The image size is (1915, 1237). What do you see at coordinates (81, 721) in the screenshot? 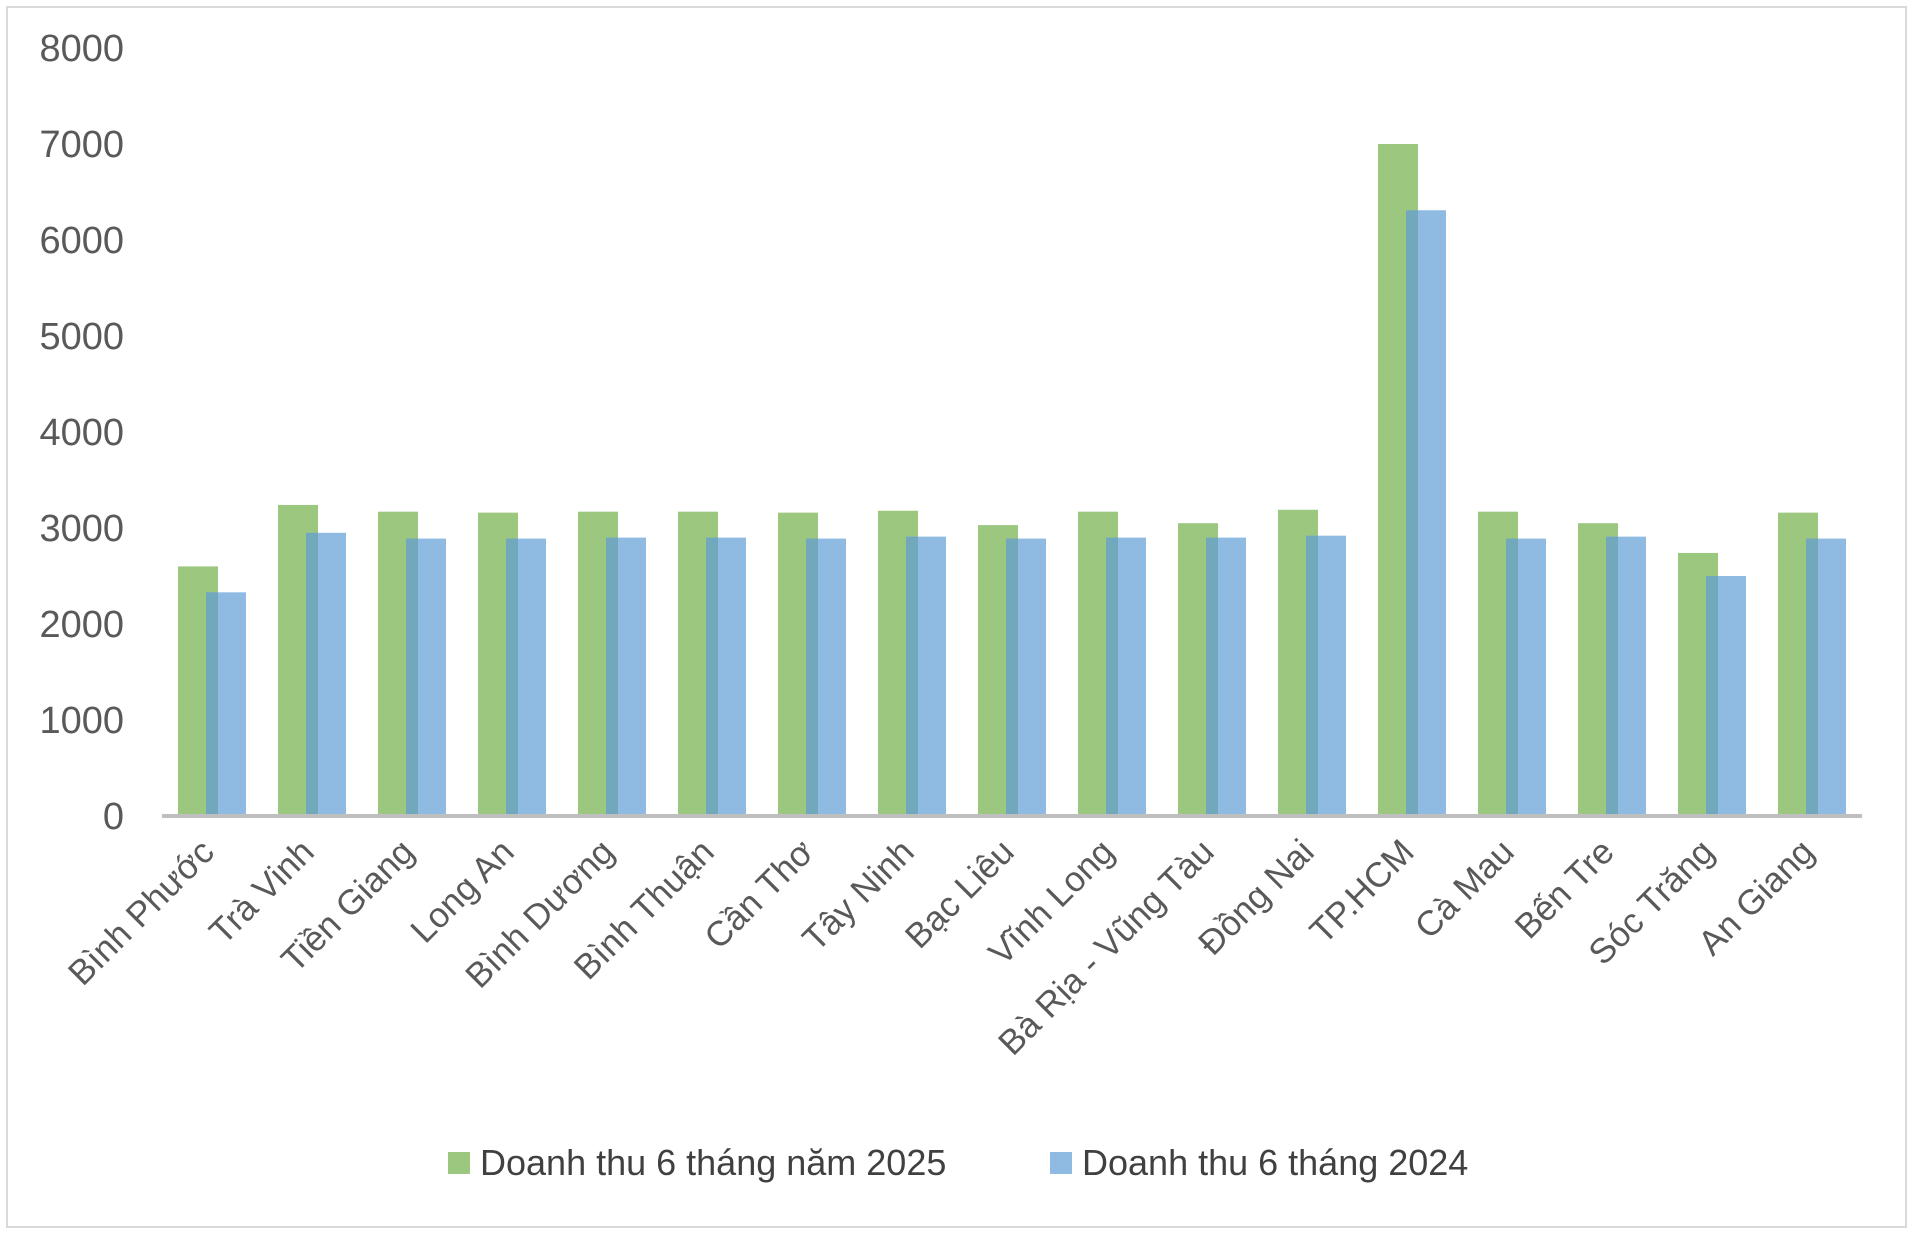
I see `y-tick-label: 1000` at bounding box center [81, 721].